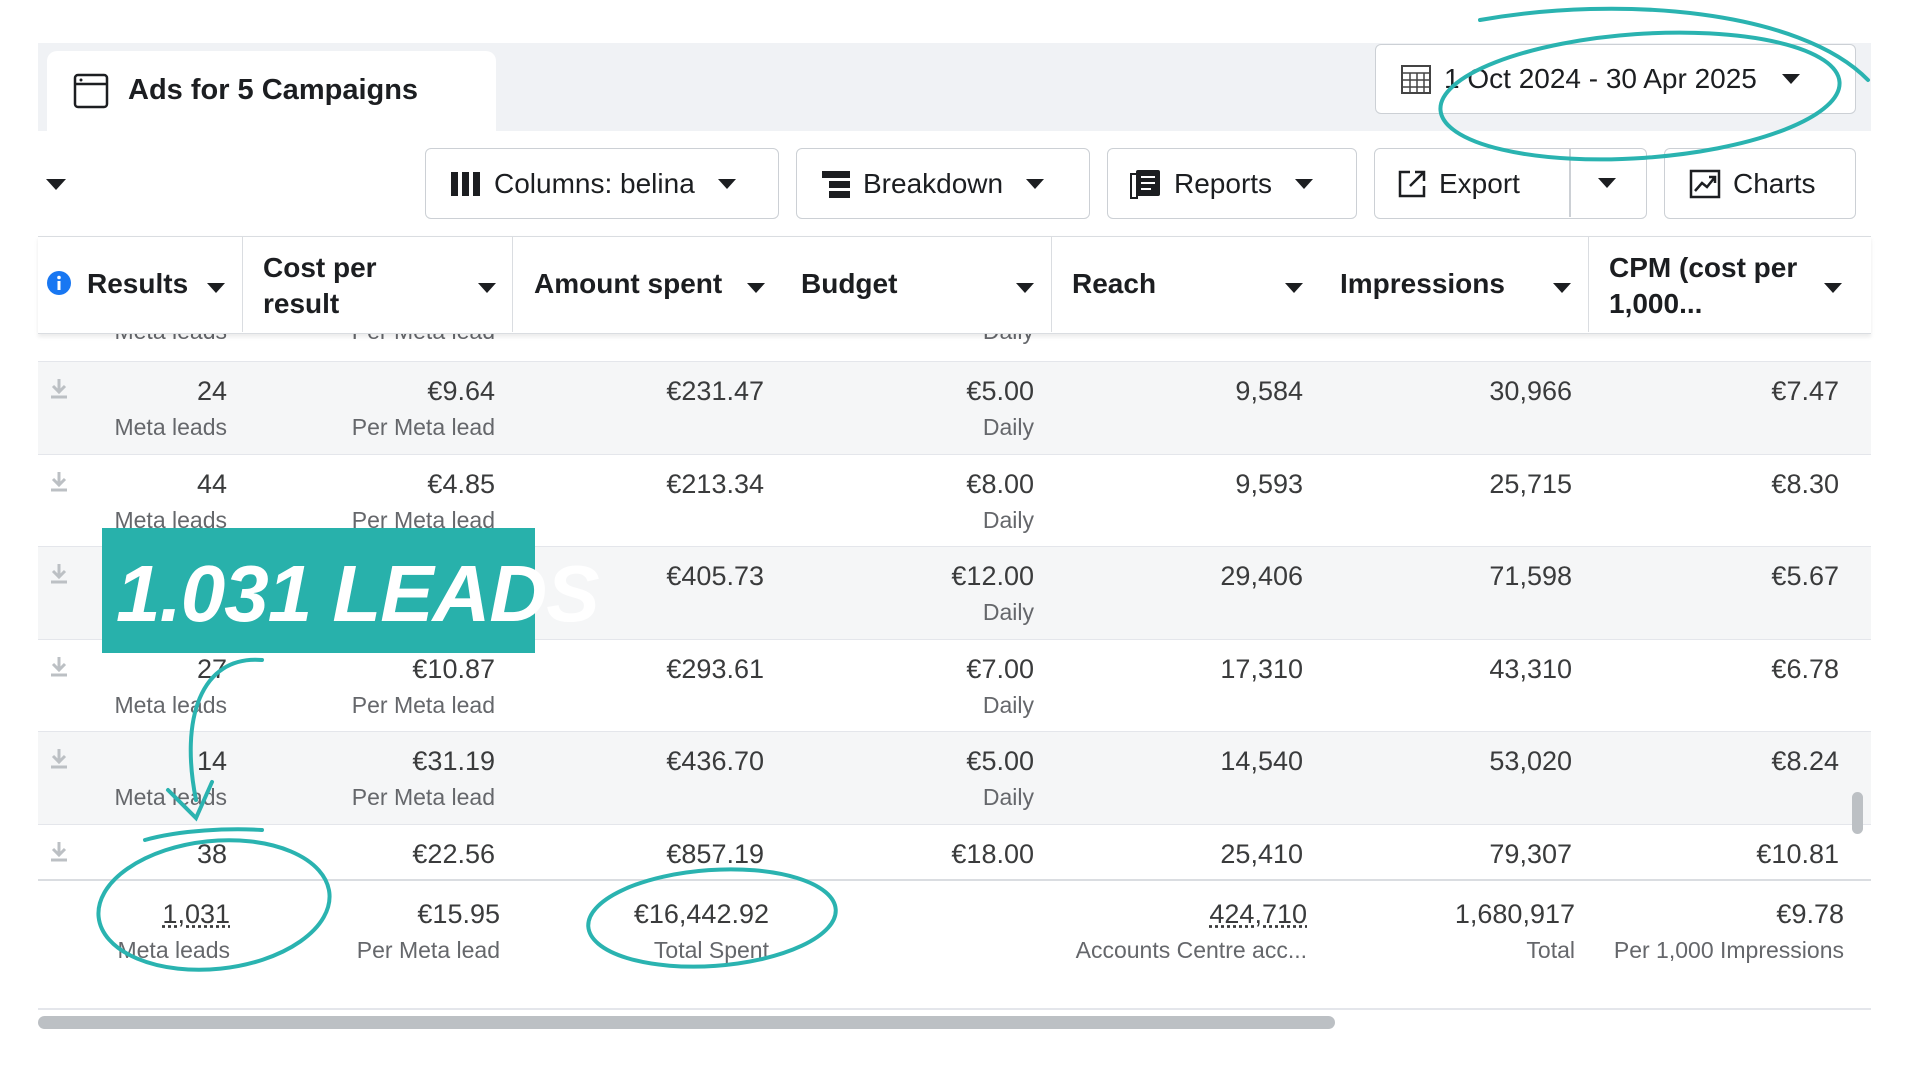 Image resolution: width=1920 pixels, height=1080 pixels. What do you see at coordinates (1261, 668) in the screenshot?
I see `cell-value: 17,310` at bounding box center [1261, 668].